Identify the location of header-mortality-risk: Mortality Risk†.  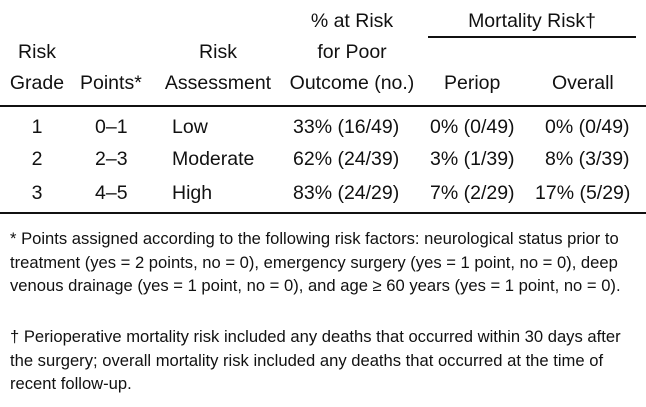
(532, 21).